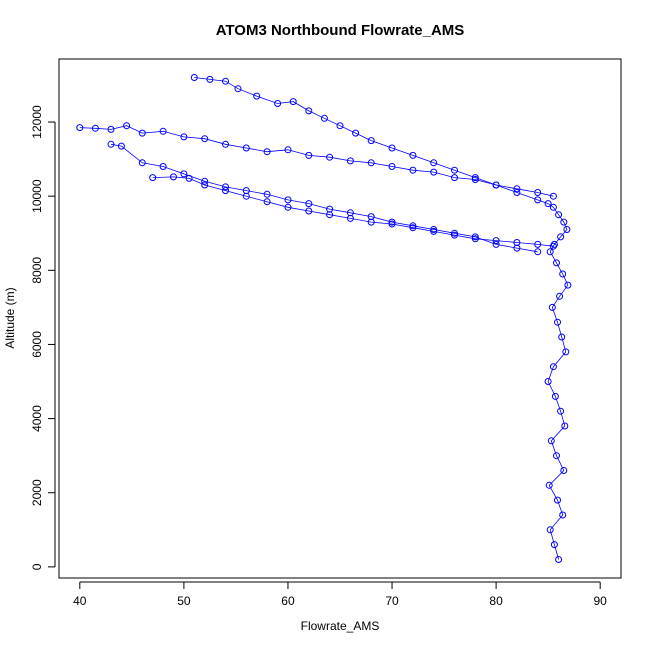 The height and width of the screenshot is (650, 650). I want to click on y-axis: 0 2000 4000 6000 8000 10000 12000, so click(43, 337).